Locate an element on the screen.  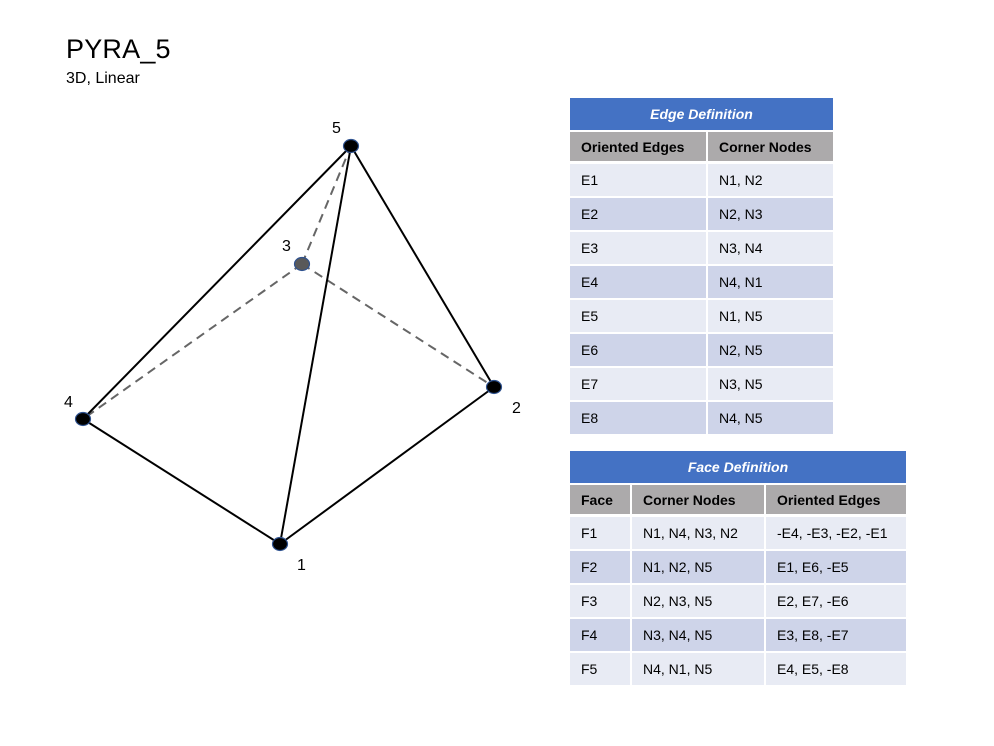
edge-table-header-corner-nodes: Corner Nodes is located at coordinates (769, 147).